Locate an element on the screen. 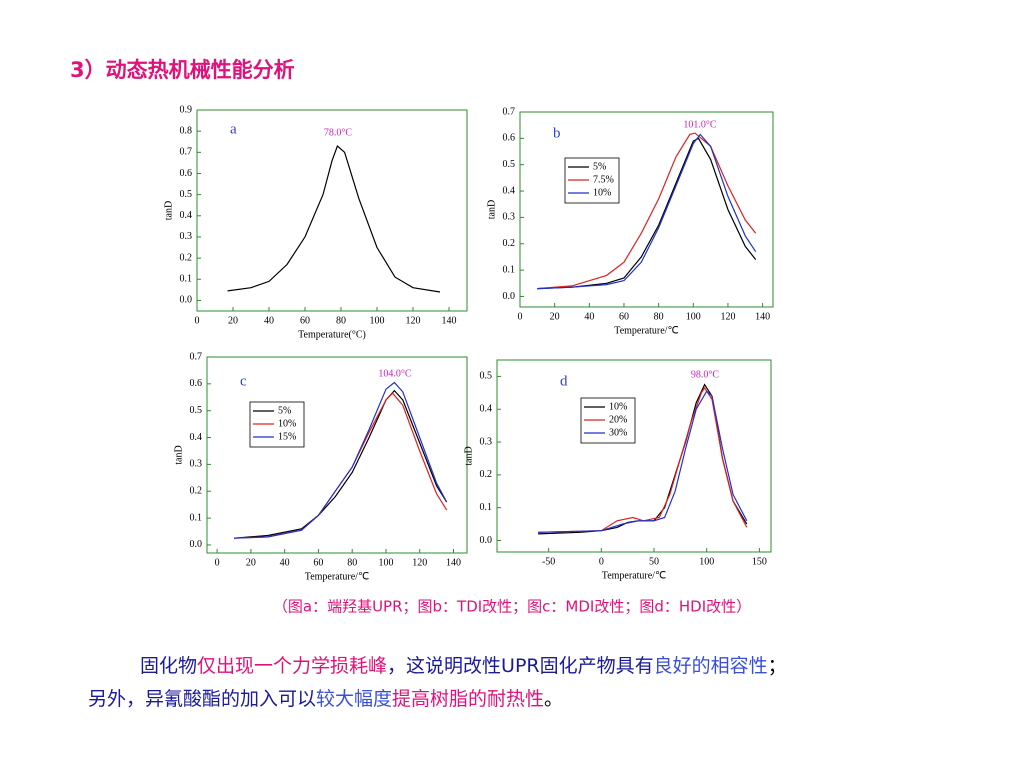 The image size is (1024, 768). legend-label: 30% is located at coordinates (618, 432).